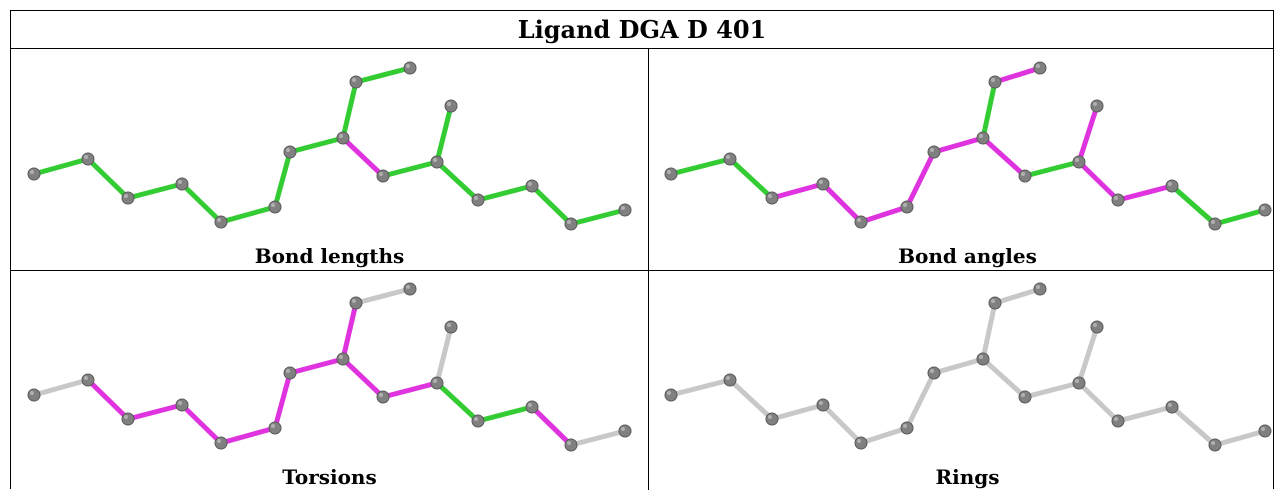  I want to click on grid-divider-horizontal, so click(642, 270).